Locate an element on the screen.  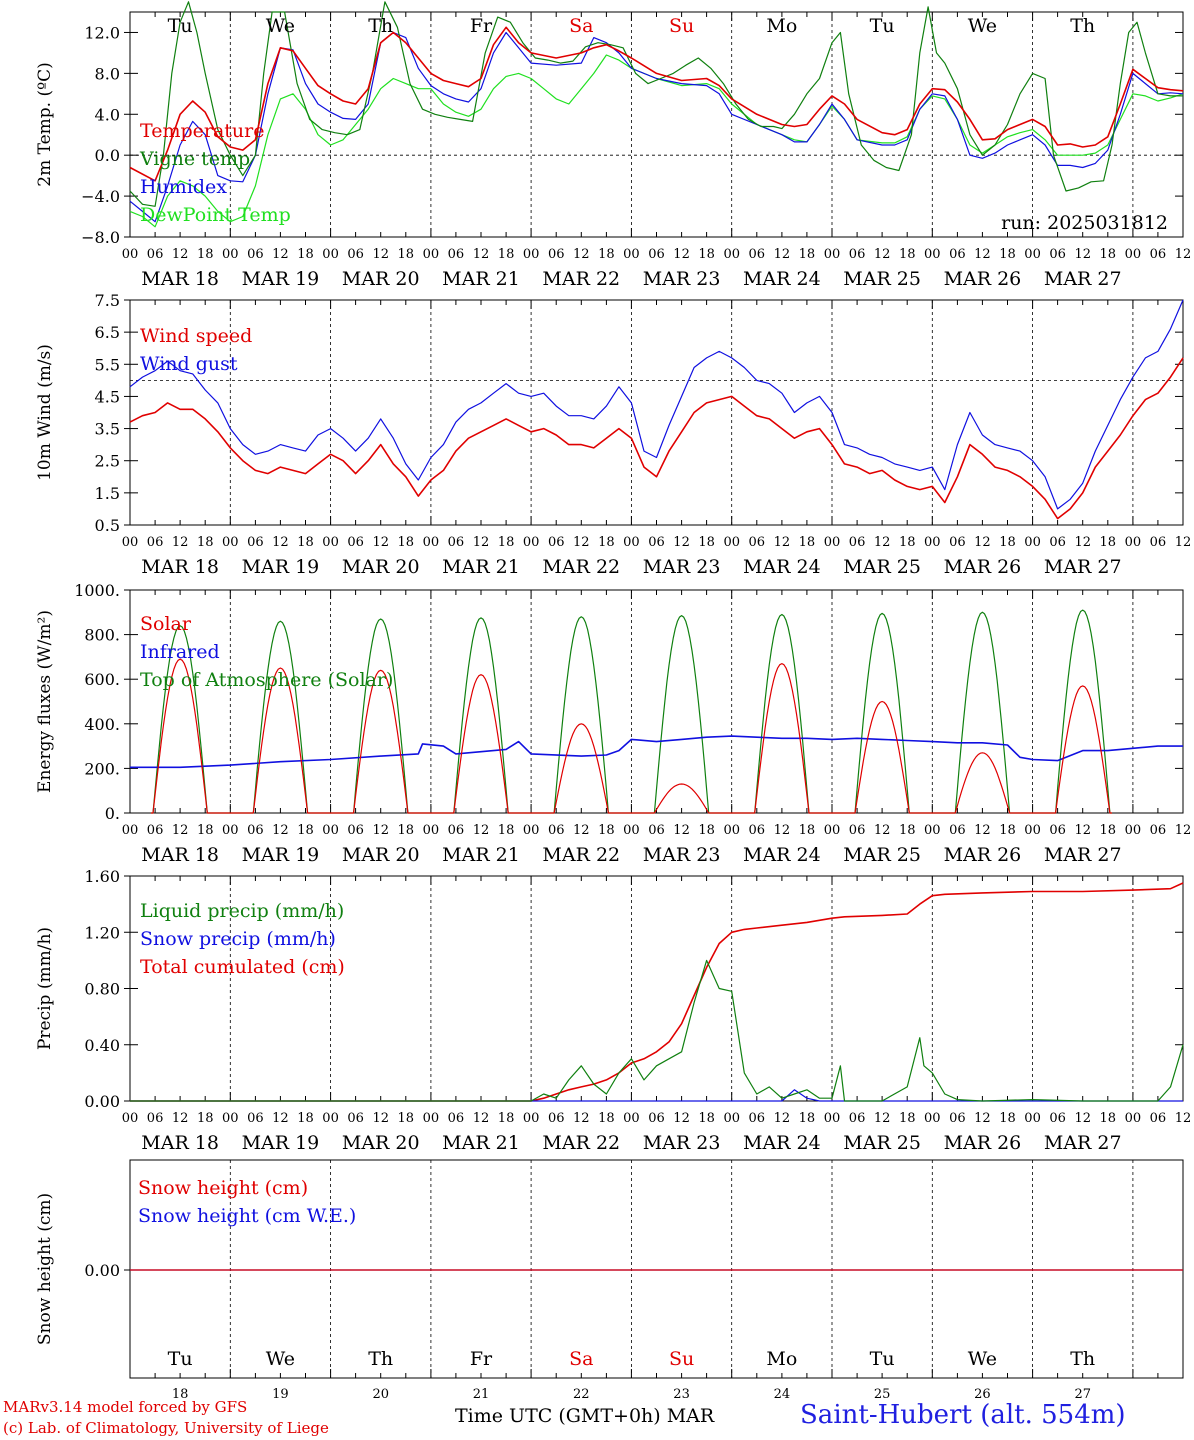
y-tick-label: 4.5 is located at coordinates (107, 396).